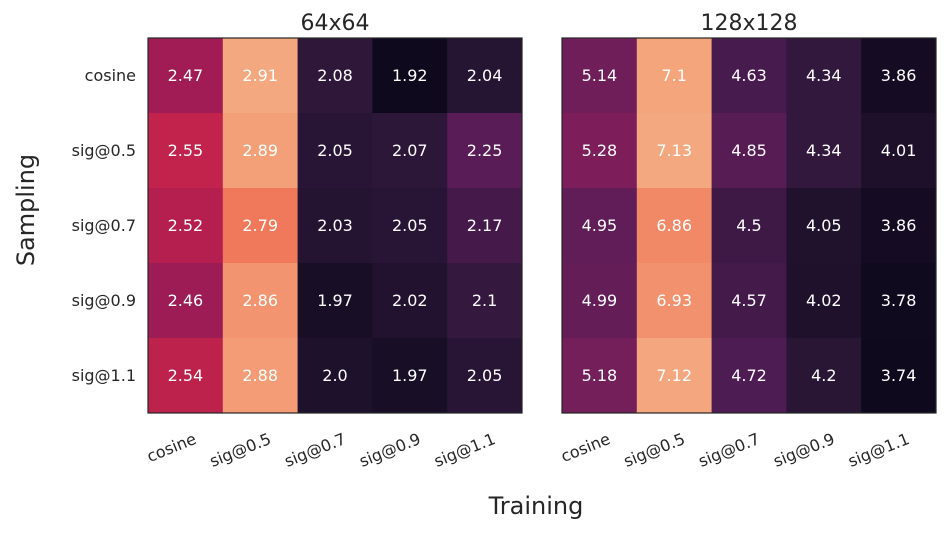 This screenshot has width=948, height=533. What do you see at coordinates (104, 150) in the screenshot?
I see `y-tick-label: sig@0.5` at bounding box center [104, 150].